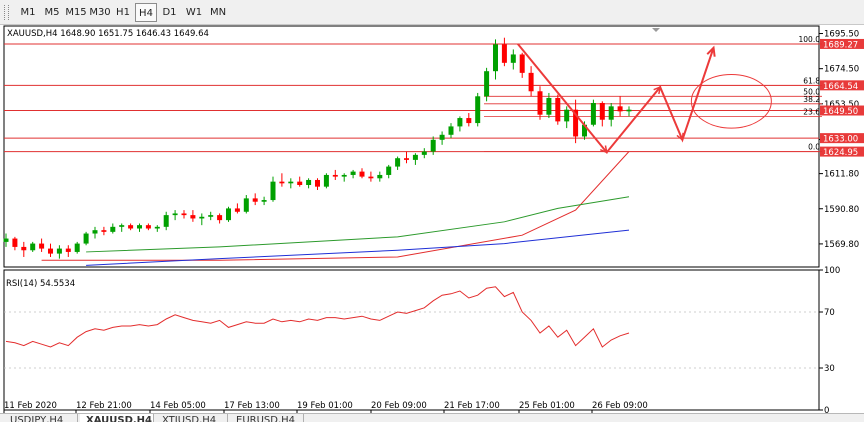 The height and width of the screenshot is (422, 864). Describe the element at coordinates (841, 210) in the screenshot. I see `price-axis-label: 1590.80` at that location.